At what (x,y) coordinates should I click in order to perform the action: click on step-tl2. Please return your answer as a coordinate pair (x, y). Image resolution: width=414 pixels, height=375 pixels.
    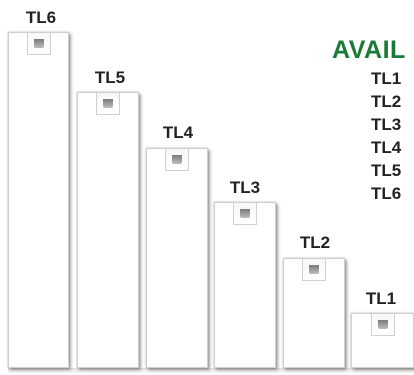
    Looking at the image, I should click on (314, 313).